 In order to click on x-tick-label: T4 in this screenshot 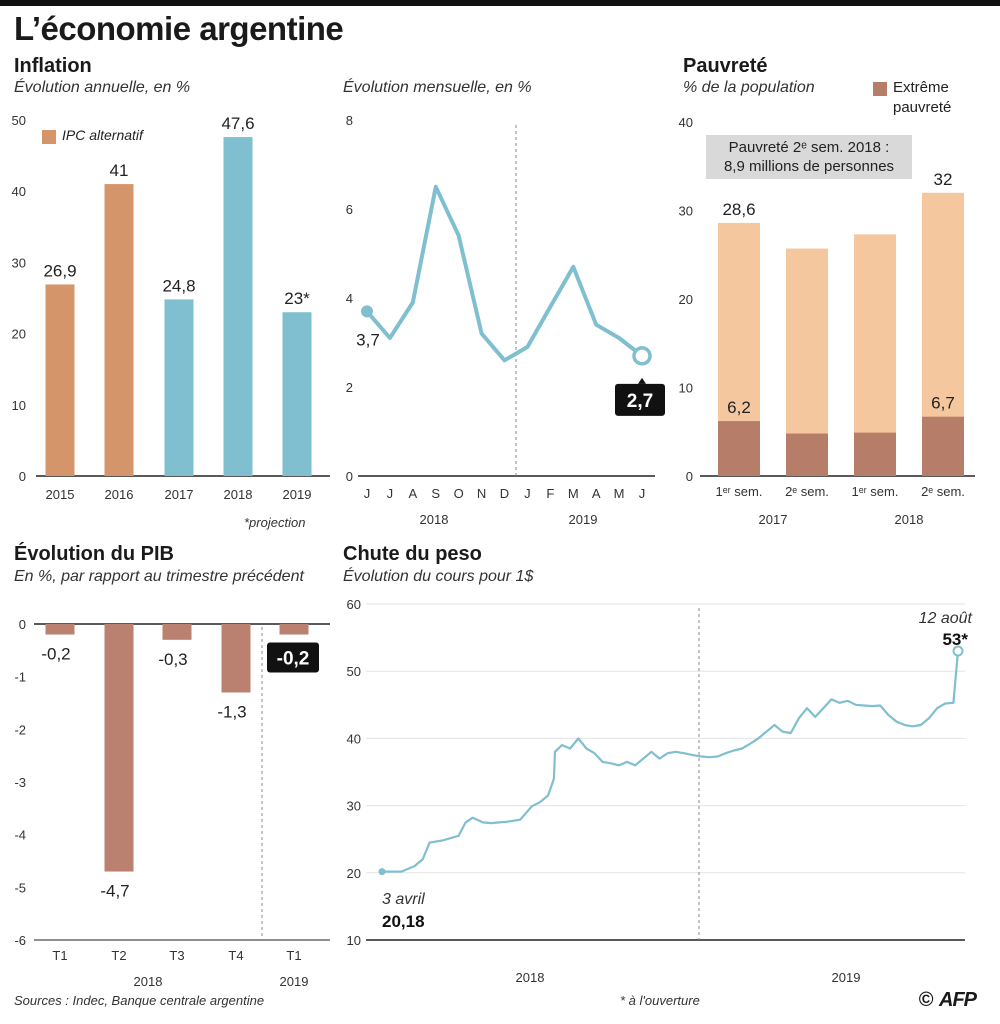, I will do `click(235, 955)`.